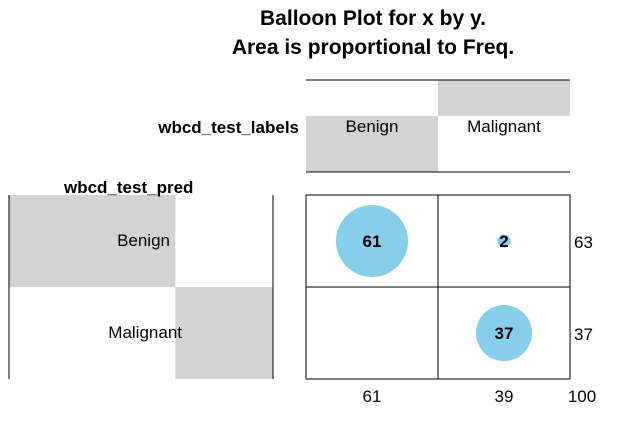 This screenshot has width=629, height=424. Describe the element at coordinates (372, 126) in the screenshot. I see `column-label-benign: Benign` at that location.